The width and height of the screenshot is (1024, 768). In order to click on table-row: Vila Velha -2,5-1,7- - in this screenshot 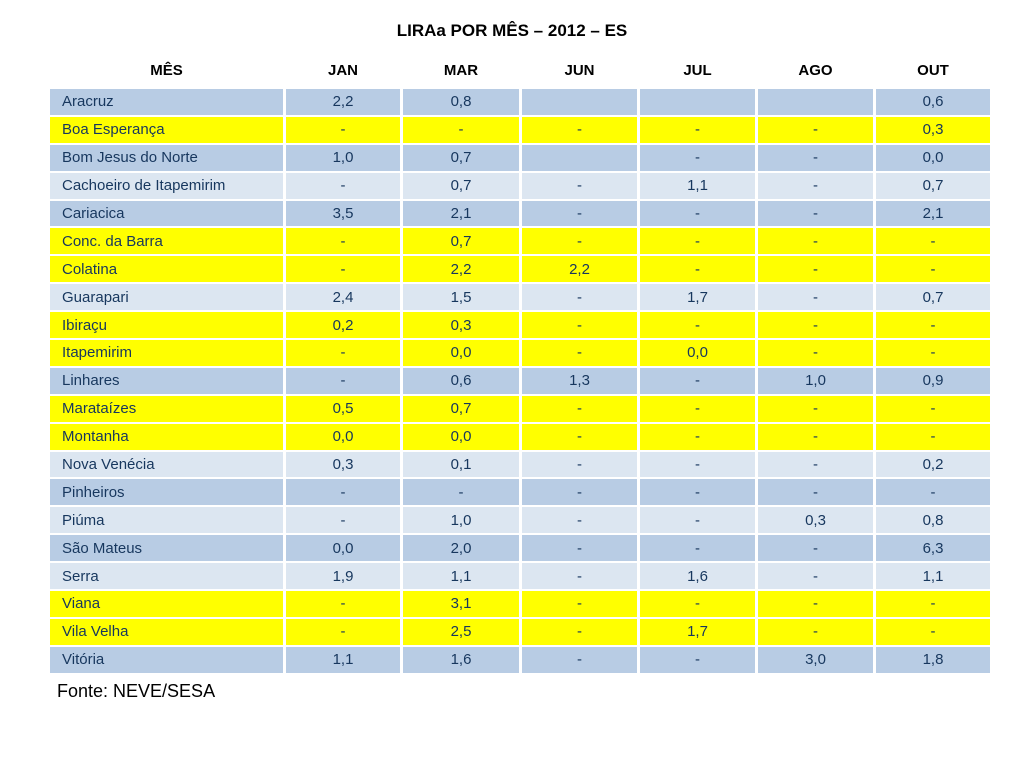, I will do `click(520, 631)`.